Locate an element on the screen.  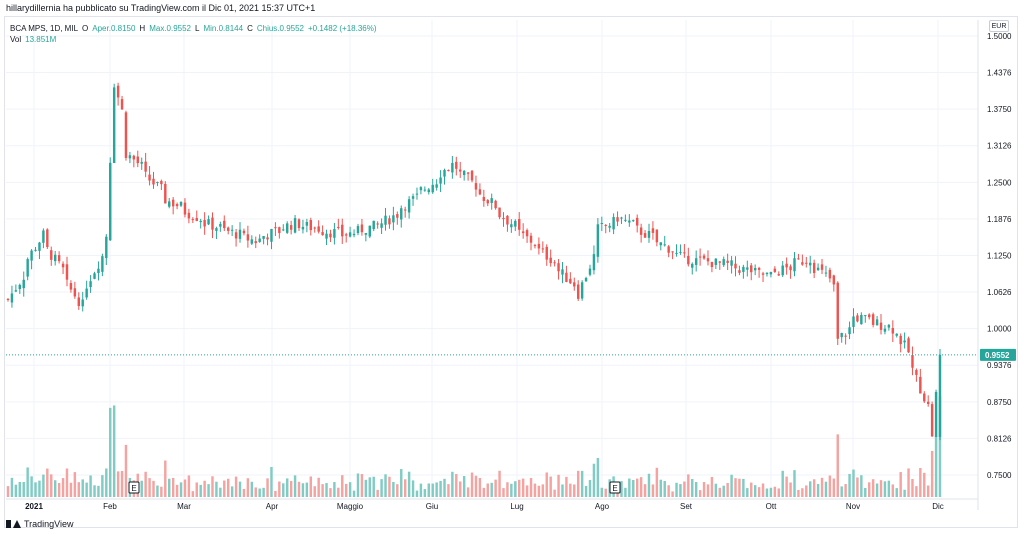
time-tick-label: Ago is located at coordinates (602, 506).